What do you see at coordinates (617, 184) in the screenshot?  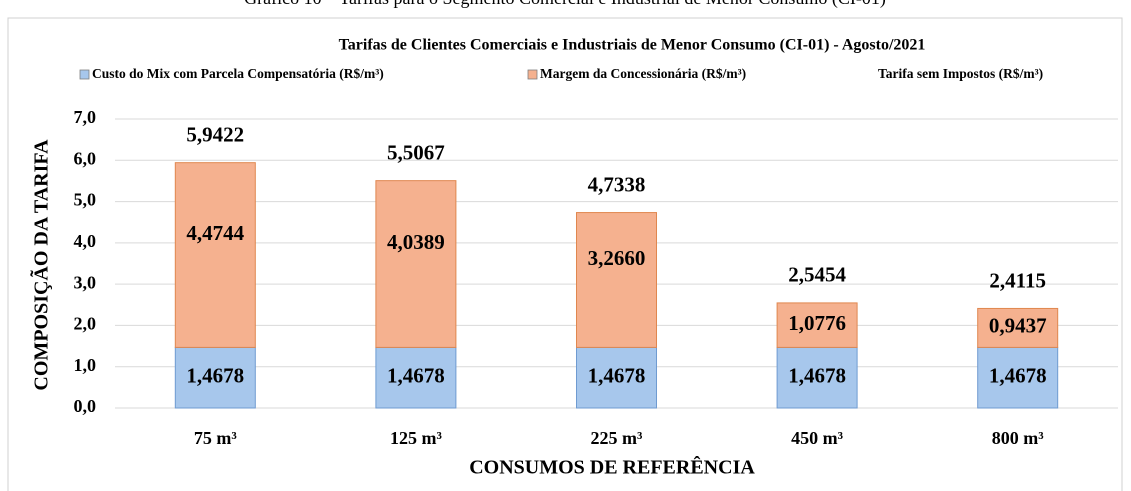 I see `total-label: 4,7338` at bounding box center [617, 184].